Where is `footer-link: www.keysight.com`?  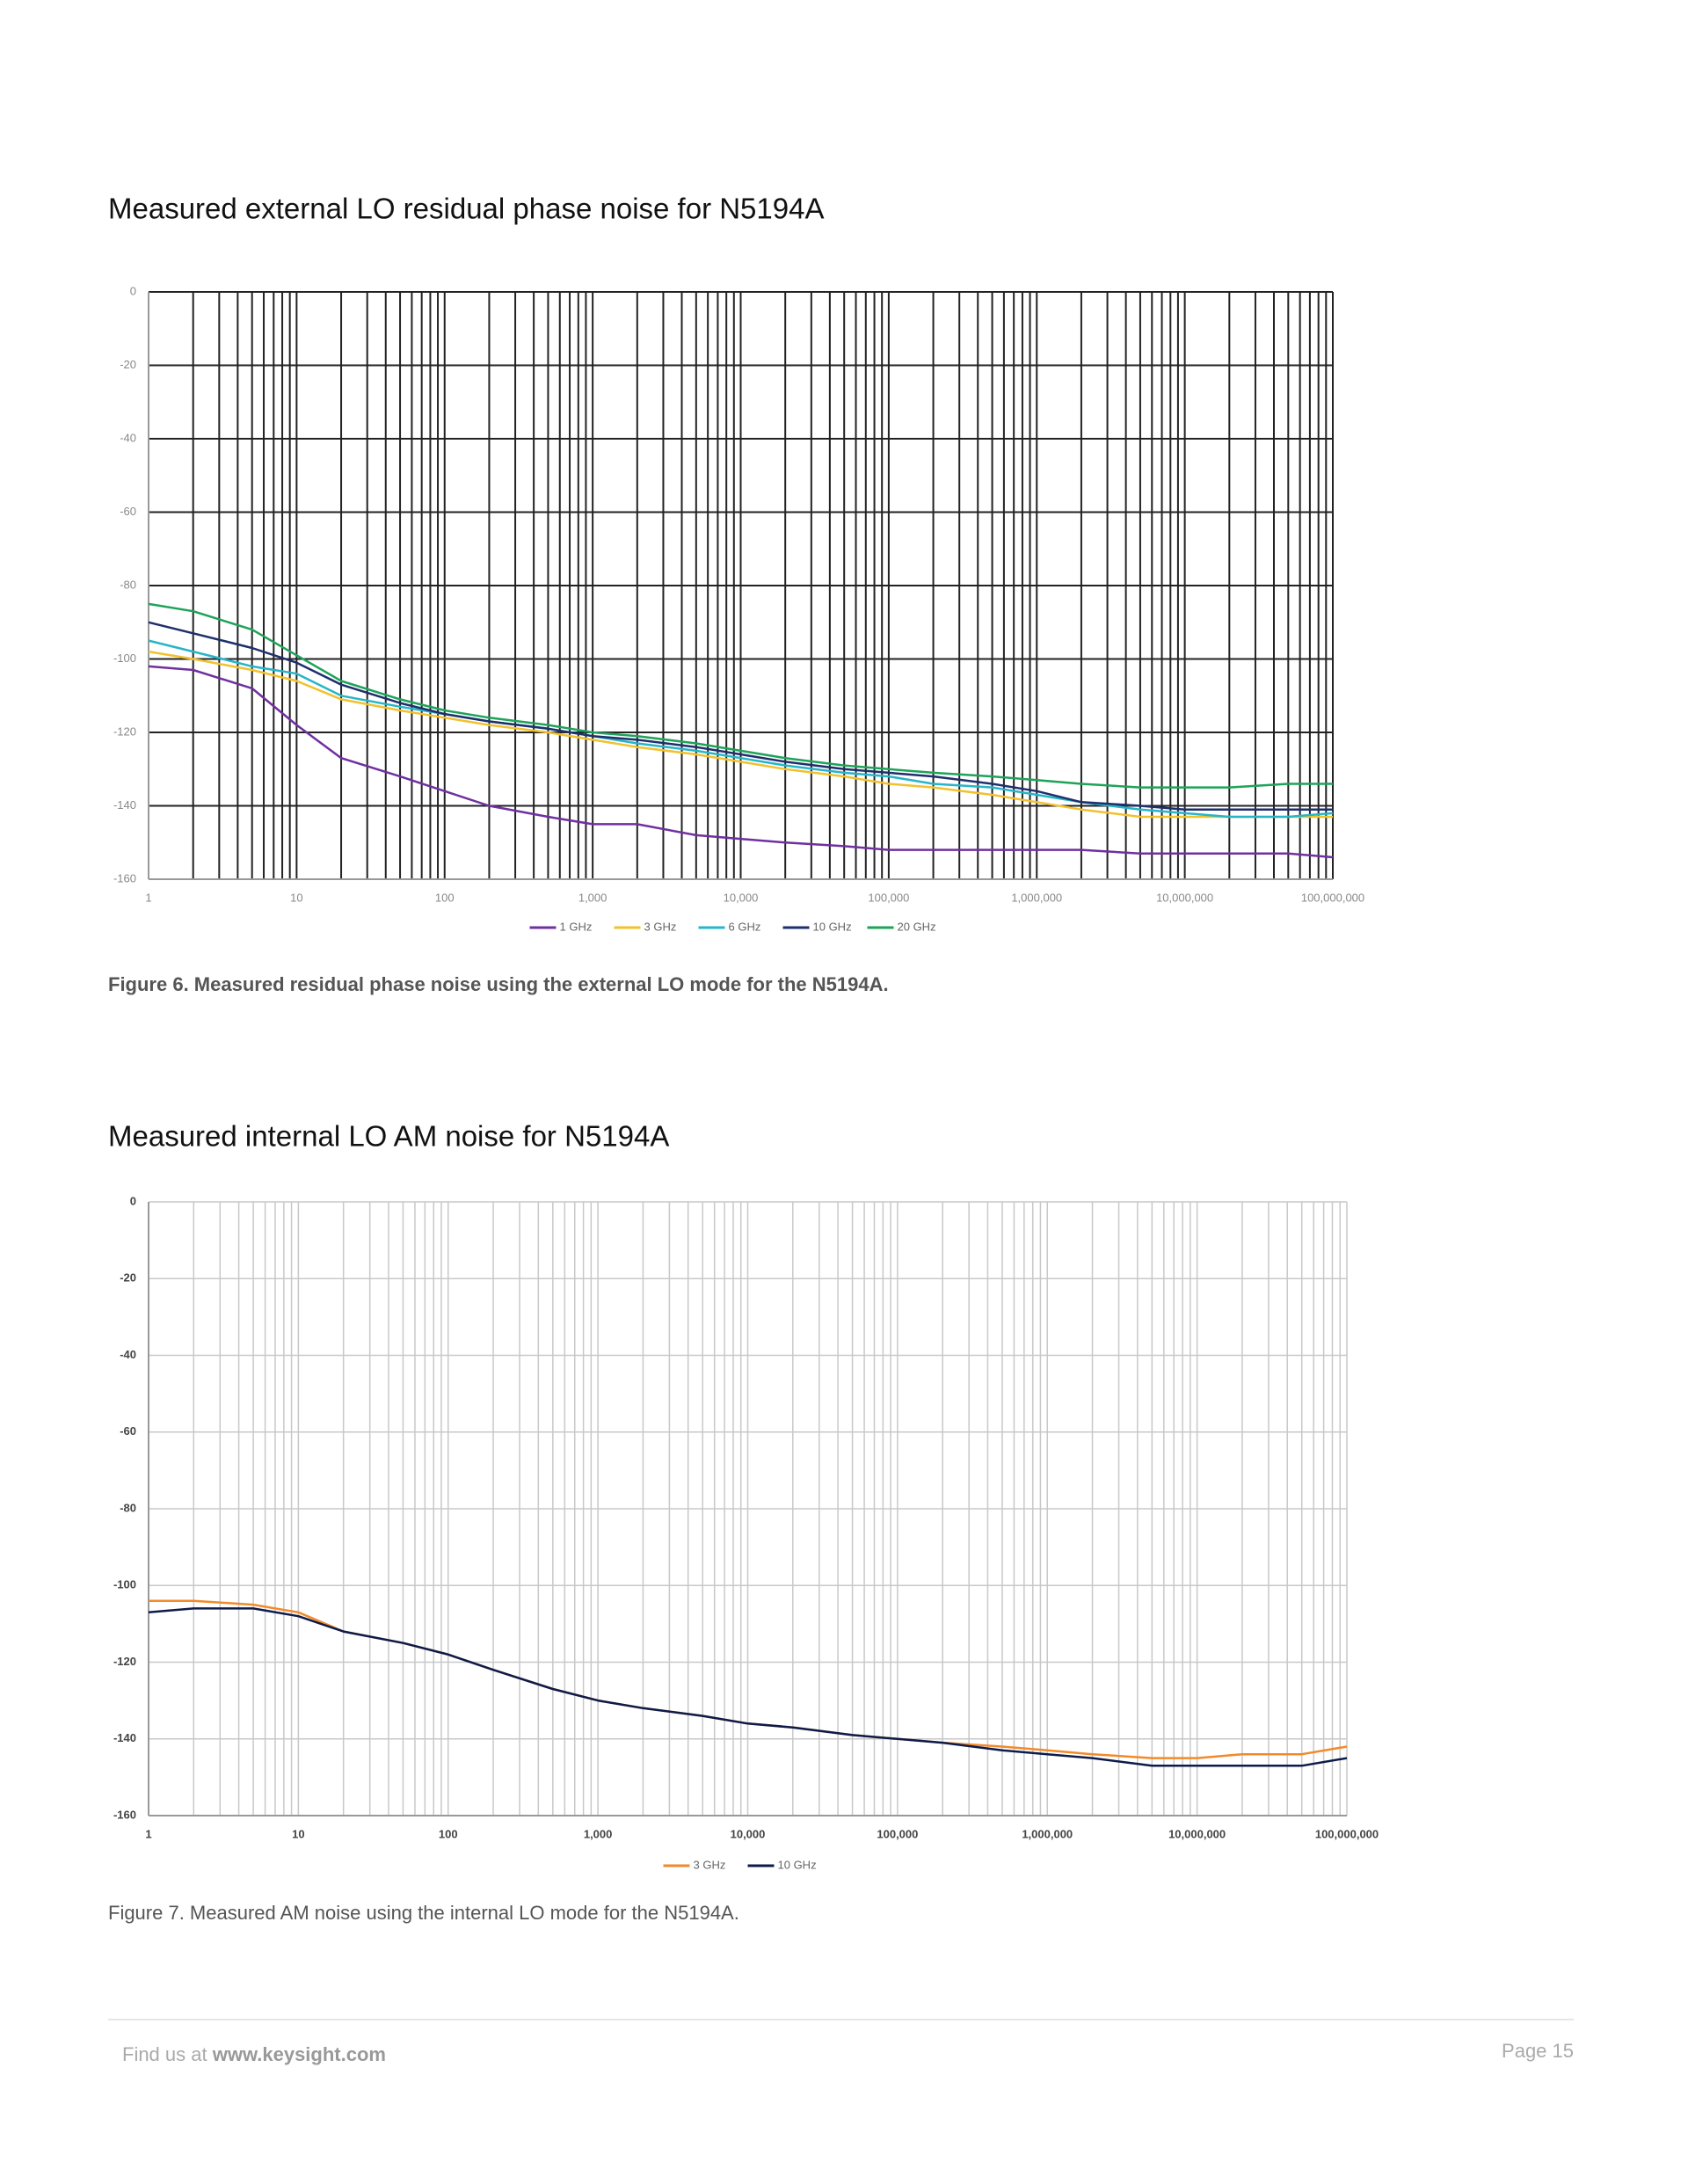 footer-link: www.keysight.com is located at coordinates (299, 2054).